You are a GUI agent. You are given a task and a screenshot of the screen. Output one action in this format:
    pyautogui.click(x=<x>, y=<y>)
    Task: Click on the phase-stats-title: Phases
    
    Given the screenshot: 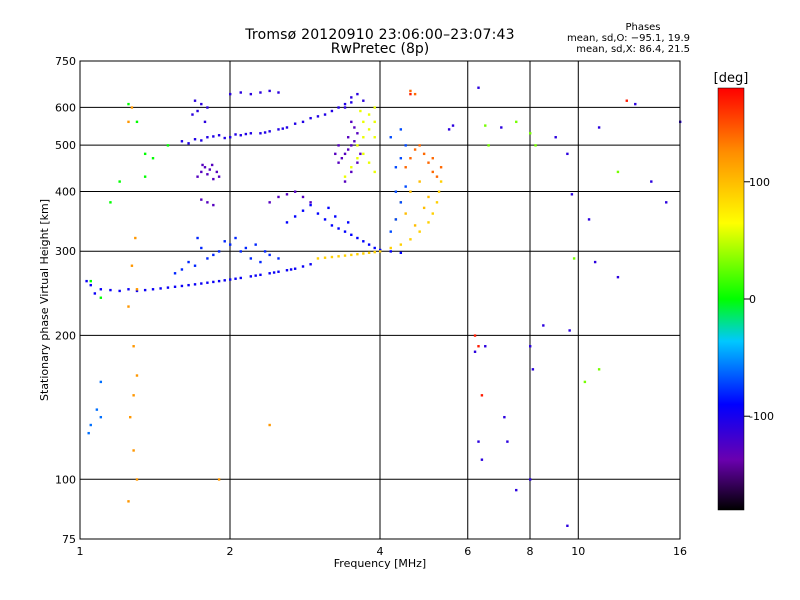 What is the action you would take?
    pyautogui.click(x=643, y=27)
    